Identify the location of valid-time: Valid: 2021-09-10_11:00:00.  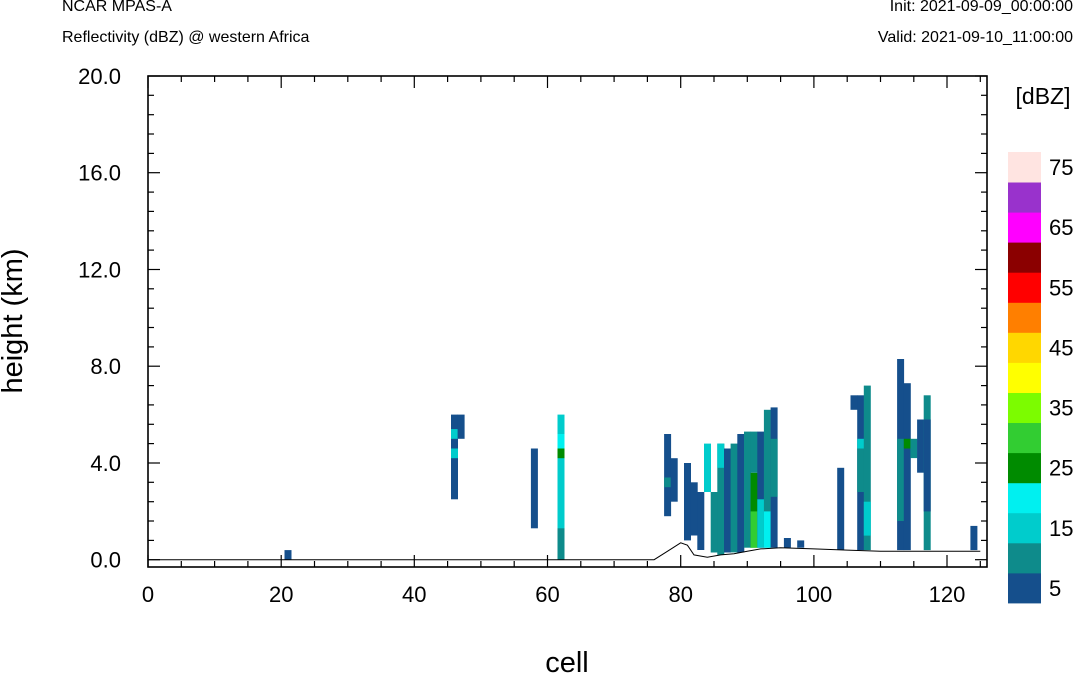
(975, 37).